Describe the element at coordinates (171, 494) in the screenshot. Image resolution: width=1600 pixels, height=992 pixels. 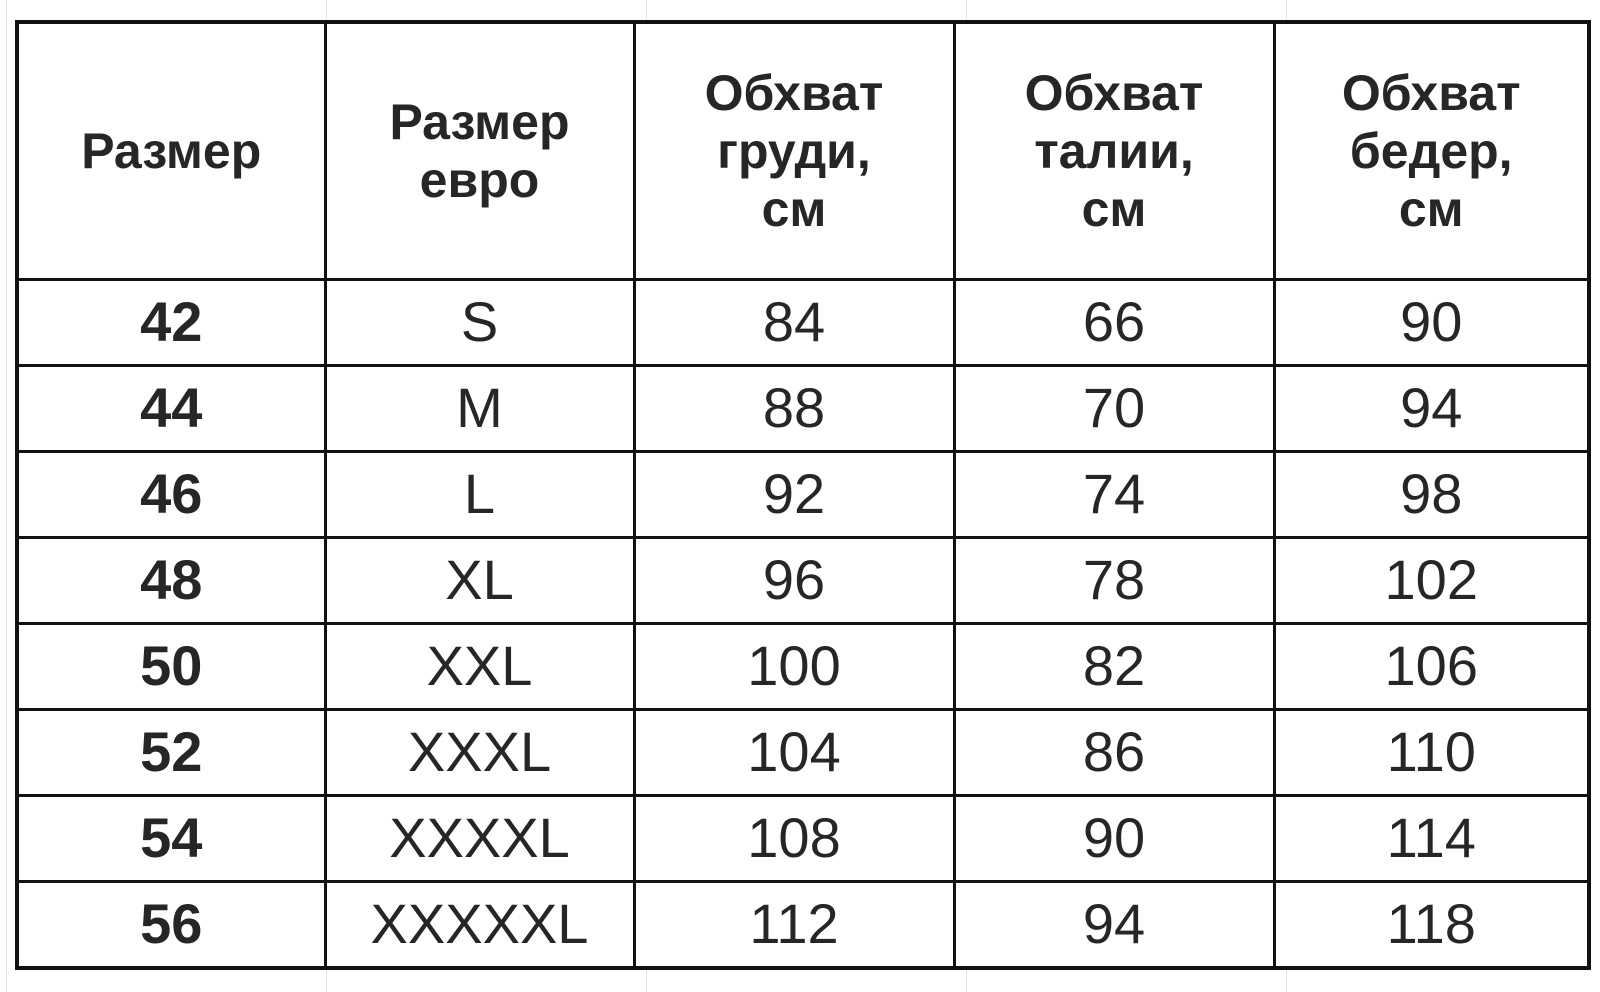
I see `size-cell: 46` at that location.